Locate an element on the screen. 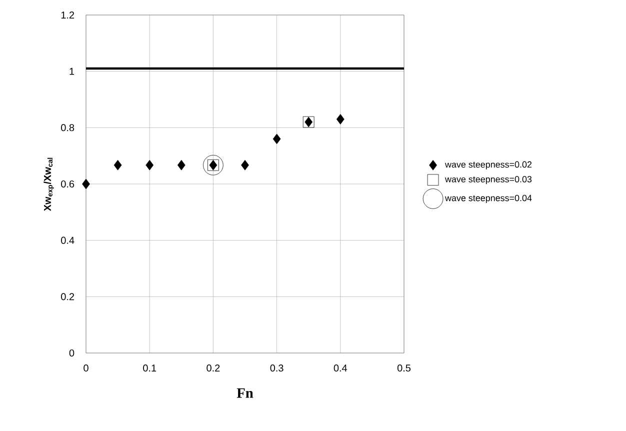 The height and width of the screenshot is (431, 626). x-axis-title: Fn is located at coordinates (245, 393).